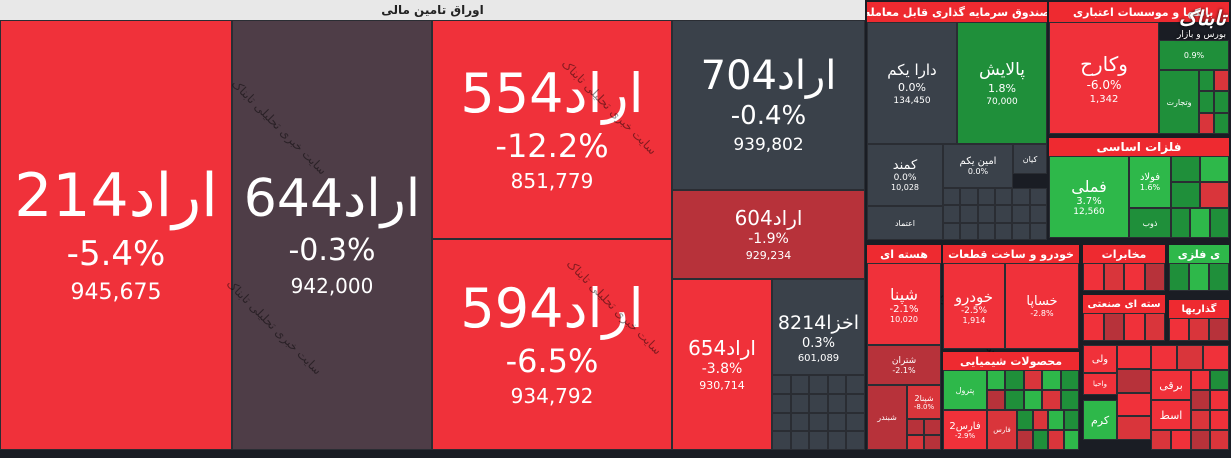  Describe the element at coordinates (957, 12) in the screenshot. I see `sector-header-fund: صندوق سرمایه گذاری قابل معامله` at that location.